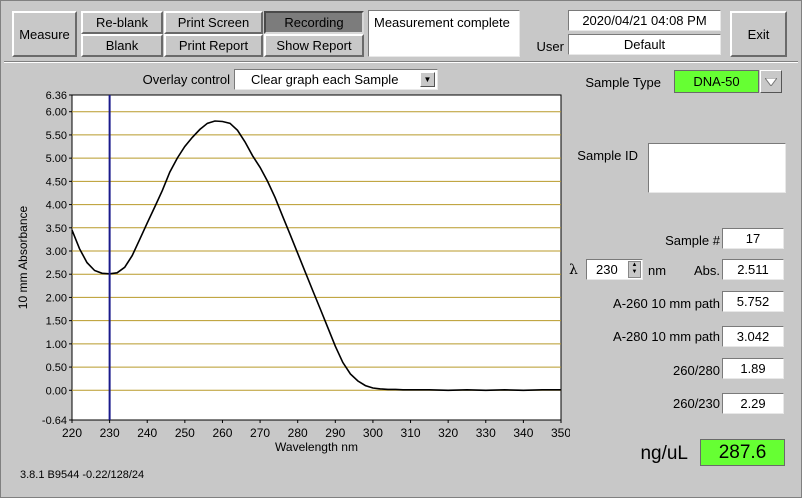 The width and height of the screenshot is (802, 498). I want to click on y-tick-label: 1.00, so click(56, 345).